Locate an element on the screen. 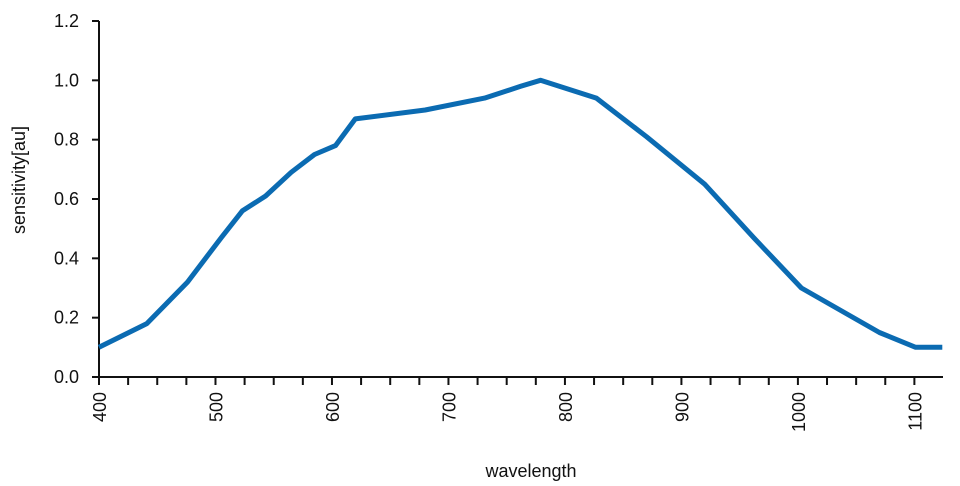 This screenshot has height=486, width=960. x-tick-label: 1000 is located at coordinates (799, 412).